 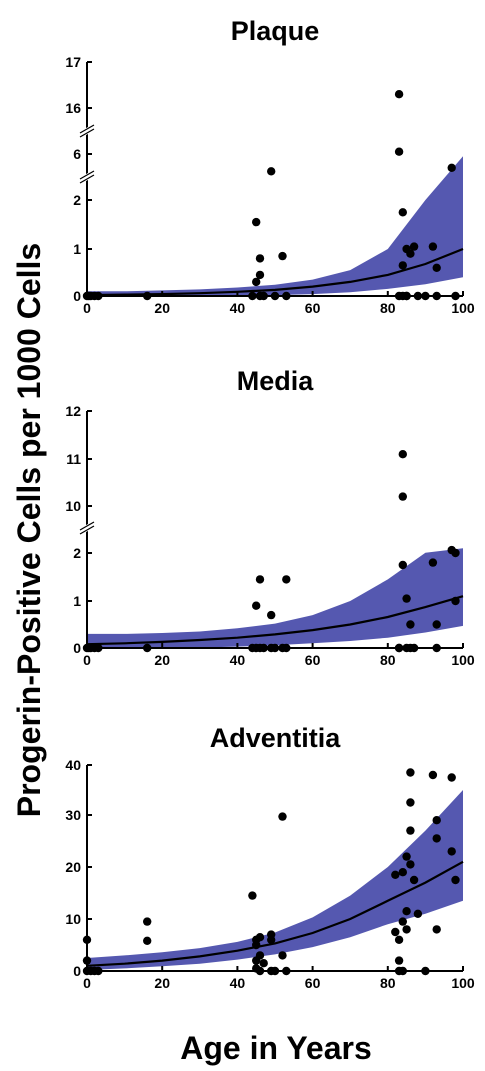 I want to click on y-tick-label: 20, so click(x=73, y=867).